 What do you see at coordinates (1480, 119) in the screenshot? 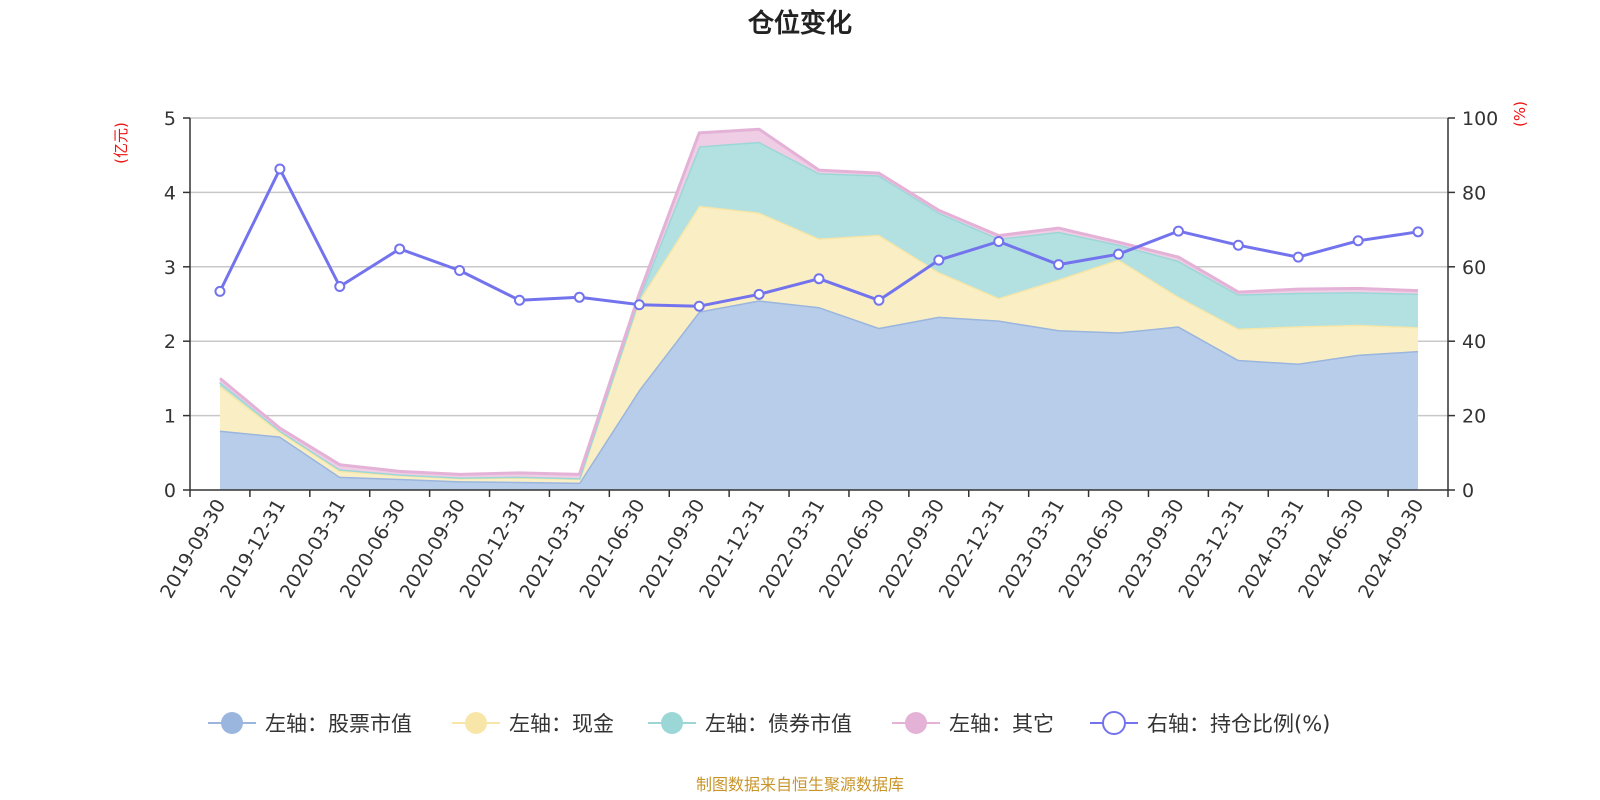
I see `right-tick-label: 100` at bounding box center [1480, 119].